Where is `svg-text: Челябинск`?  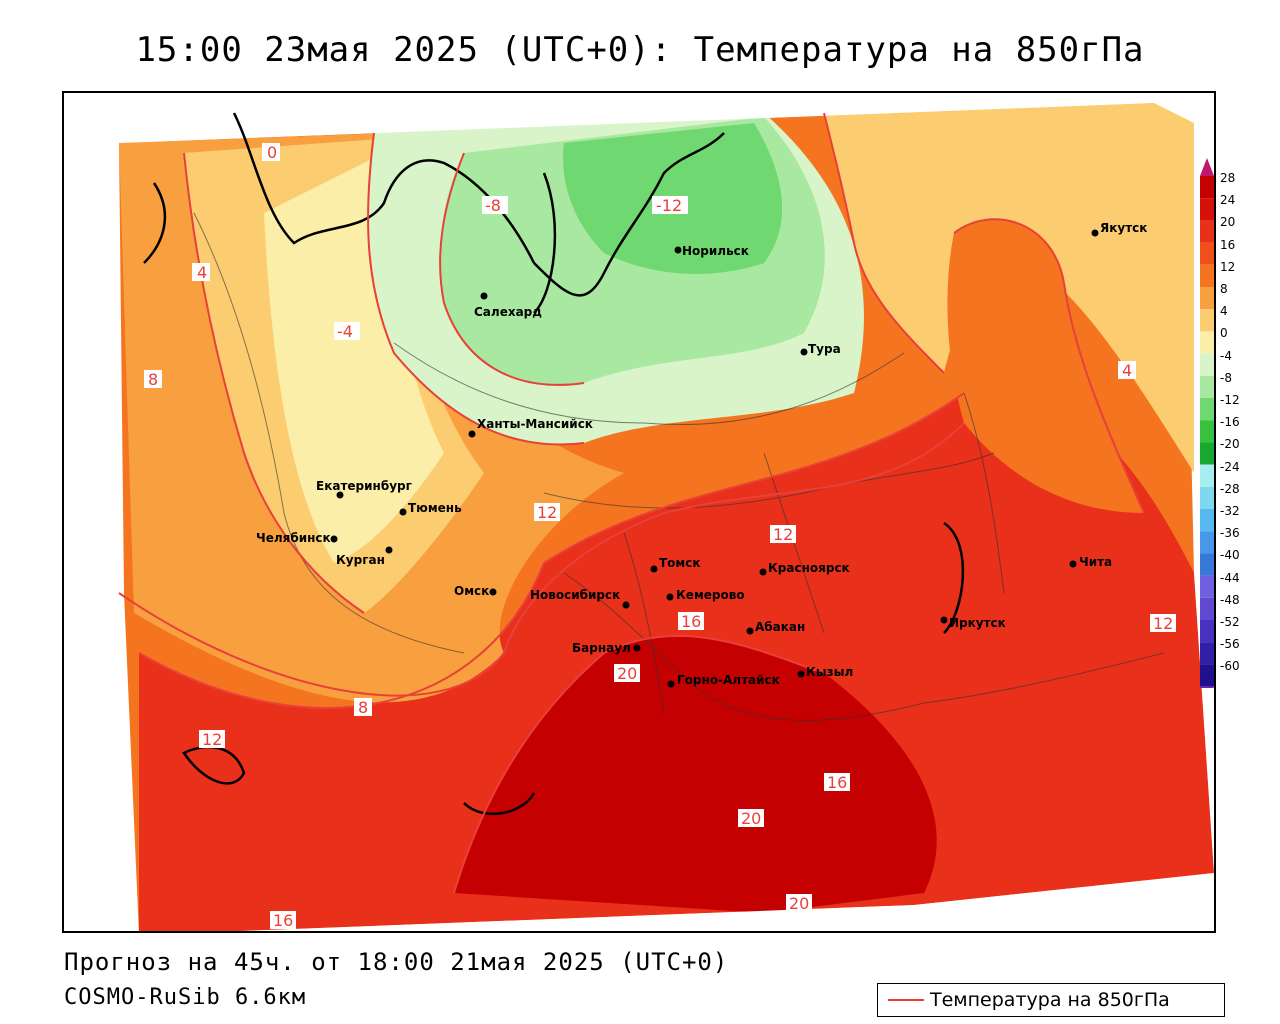
svg-text: Челябинск is located at coordinates (293, 538).